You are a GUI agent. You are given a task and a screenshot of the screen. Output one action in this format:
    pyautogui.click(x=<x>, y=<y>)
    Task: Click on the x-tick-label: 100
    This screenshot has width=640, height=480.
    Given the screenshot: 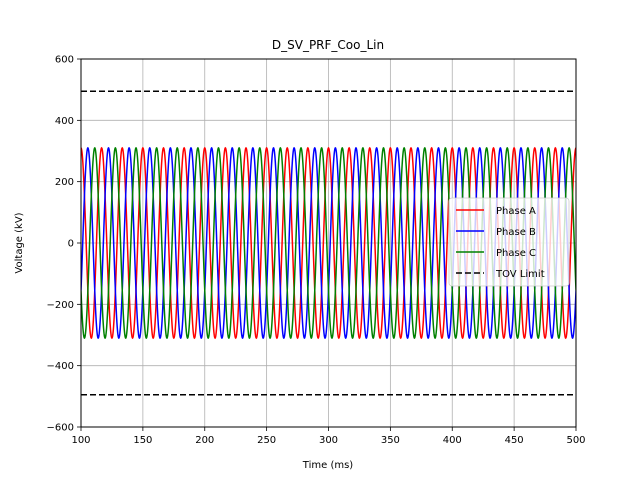 What is the action you would take?
    pyautogui.click(x=80, y=440)
    